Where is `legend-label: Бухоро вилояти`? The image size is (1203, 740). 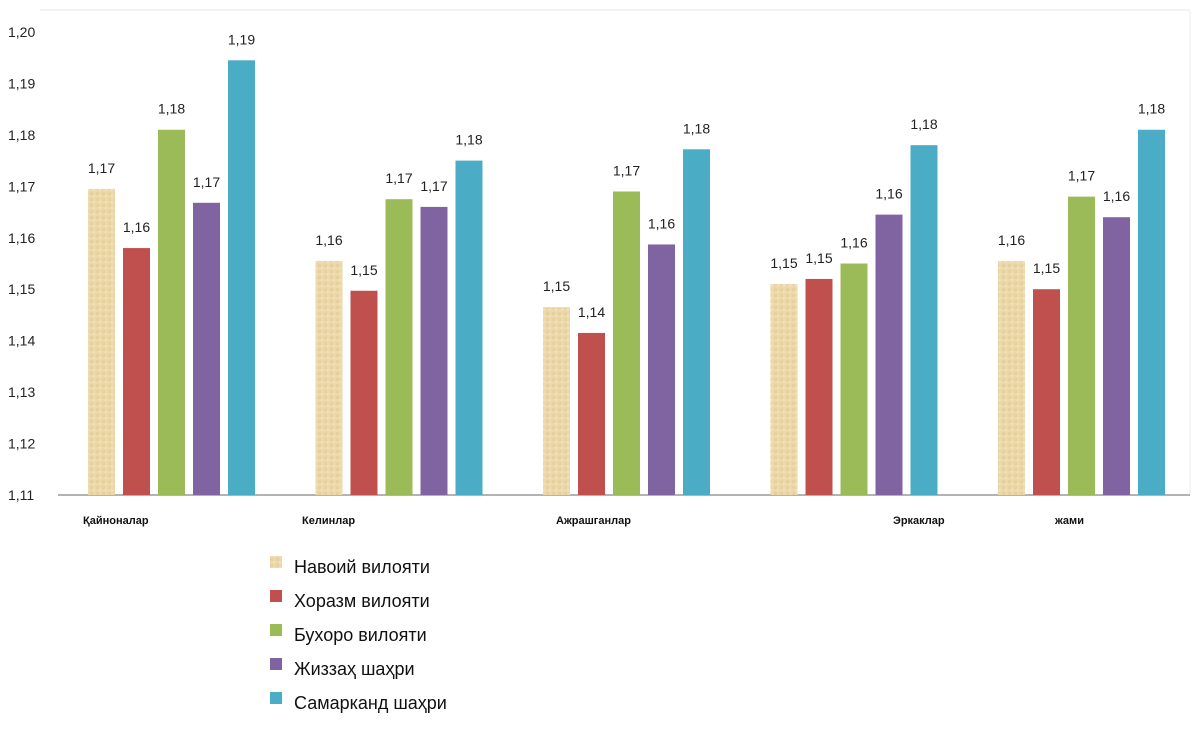
legend-label: Бухоро вилояти is located at coordinates (360, 635).